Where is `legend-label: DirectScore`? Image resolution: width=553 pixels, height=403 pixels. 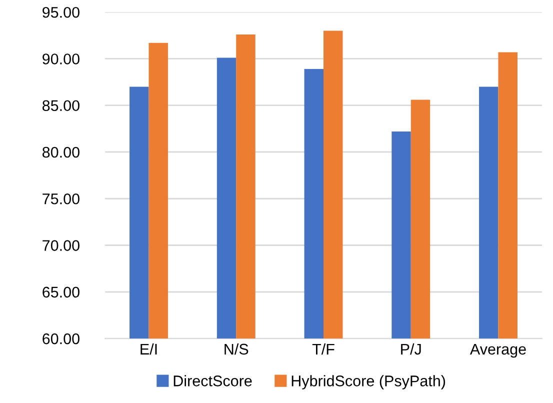
legend-label: DirectScore is located at coordinates (213, 380).